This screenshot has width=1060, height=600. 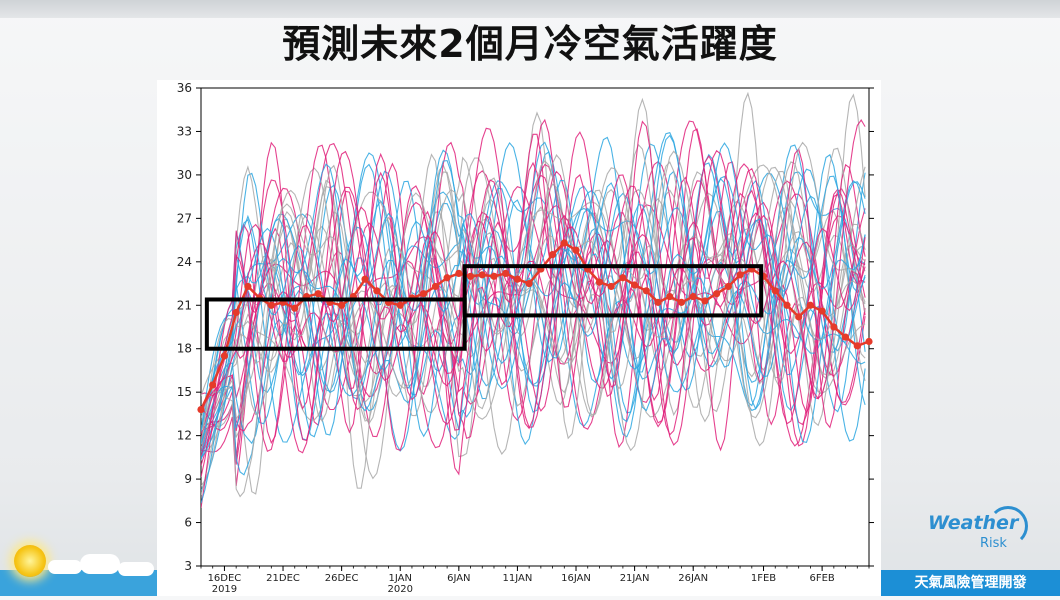 What do you see at coordinates (283, 578) in the screenshot?
I see `x-tick-label: 21DEC` at bounding box center [283, 578].